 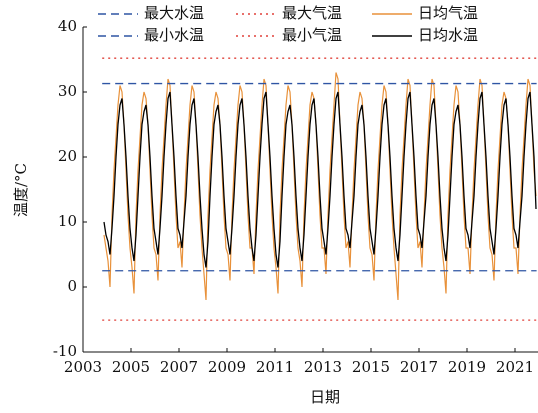 What do you see at coordinates (67, 156) in the screenshot?
I see `y-tick-label: 20` at bounding box center [67, 156].